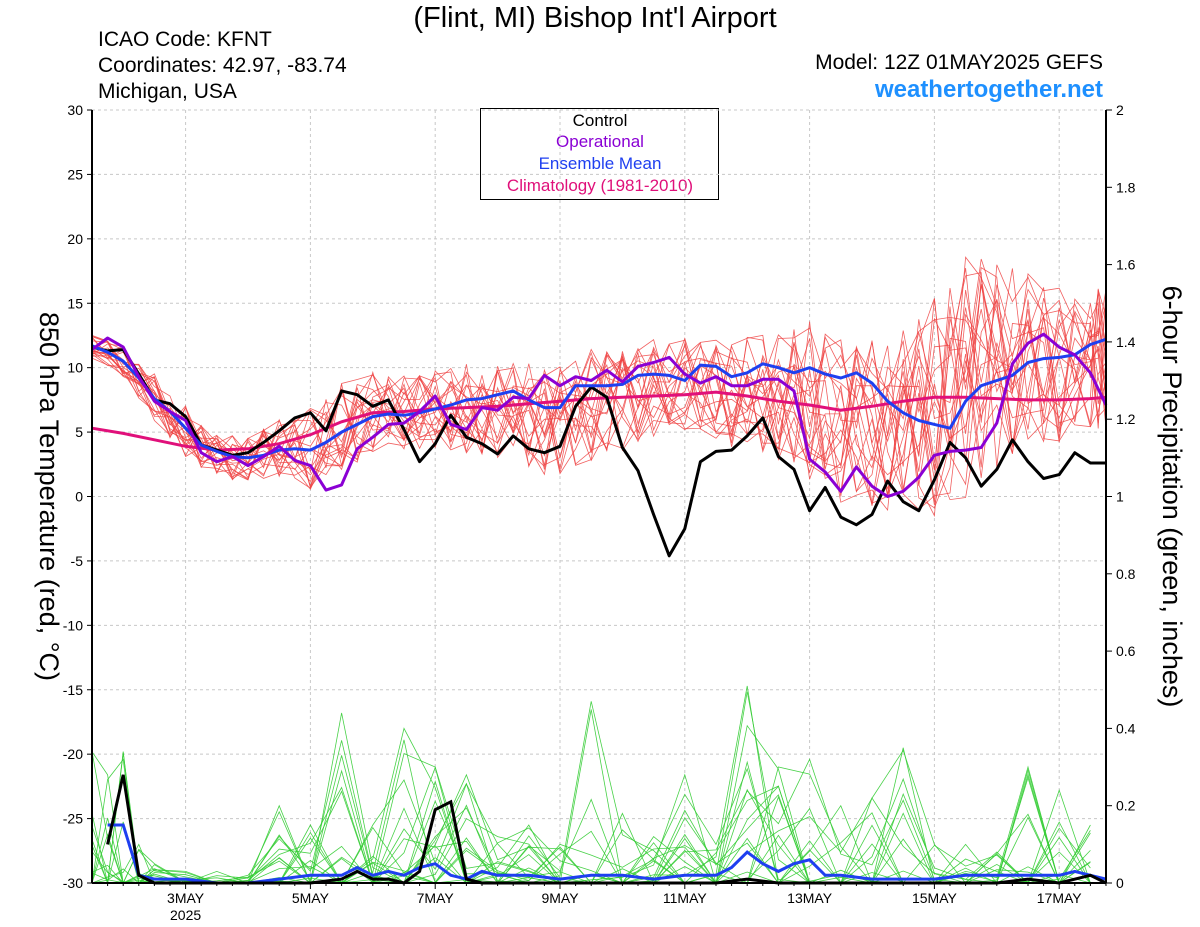  What do you see at coordinates (1126, 265) in the screenshot?
I see `y-tick-label-right: 1.6` at bounding box center [1126, 265].